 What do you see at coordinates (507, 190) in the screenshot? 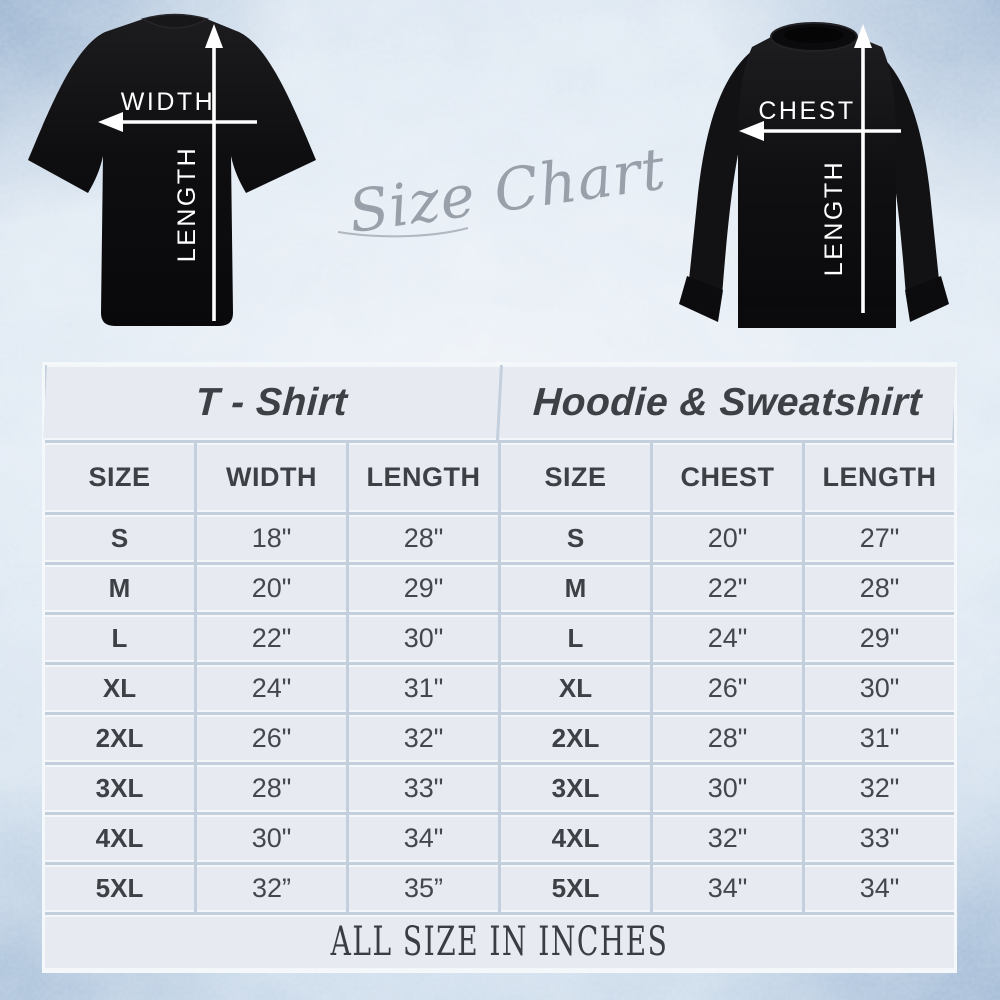
I see `script-title: Size Chart` at bounding box center [507, 190].